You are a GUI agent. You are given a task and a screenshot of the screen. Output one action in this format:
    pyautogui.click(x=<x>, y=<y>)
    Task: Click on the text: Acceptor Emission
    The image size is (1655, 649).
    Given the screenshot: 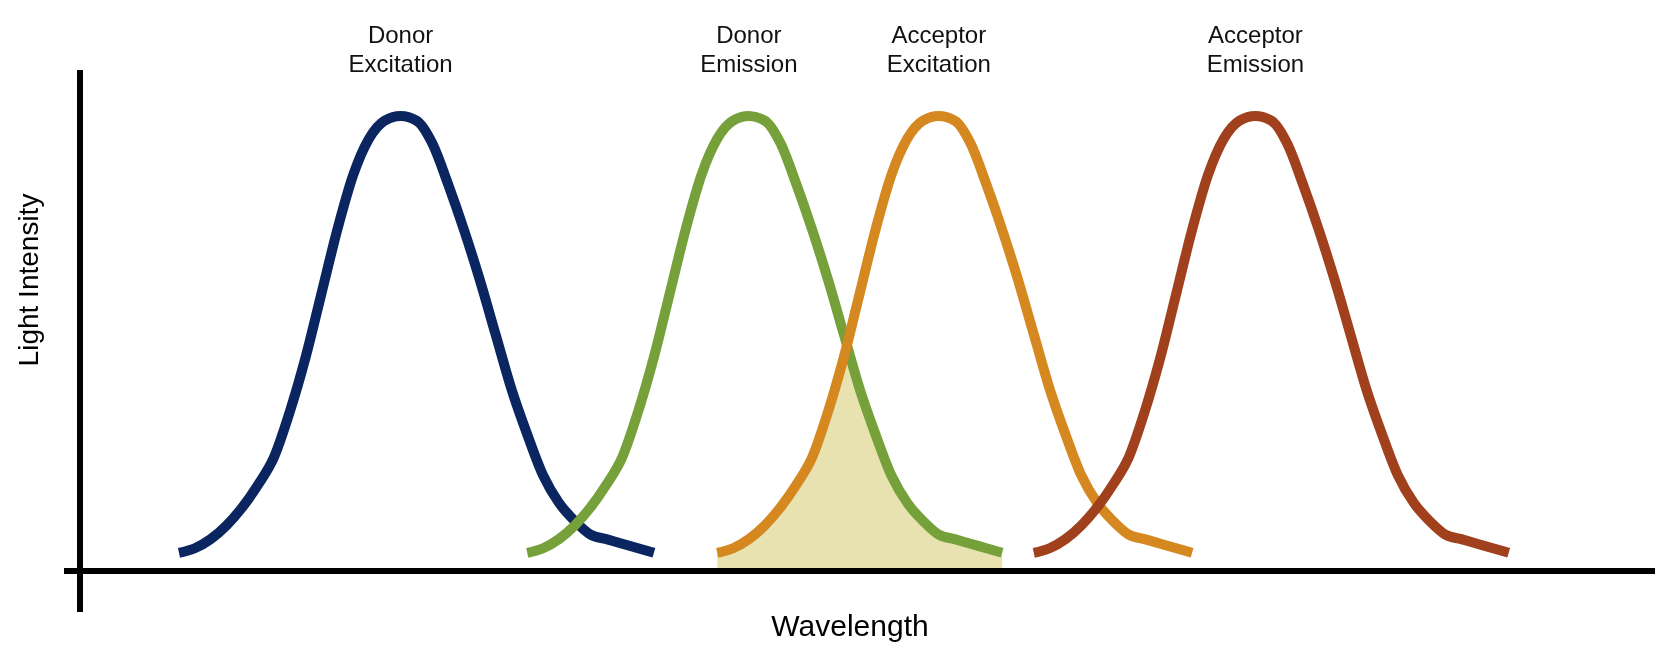 What is the action you would take?
    pyautogui.click(x=1255, y=49)
    